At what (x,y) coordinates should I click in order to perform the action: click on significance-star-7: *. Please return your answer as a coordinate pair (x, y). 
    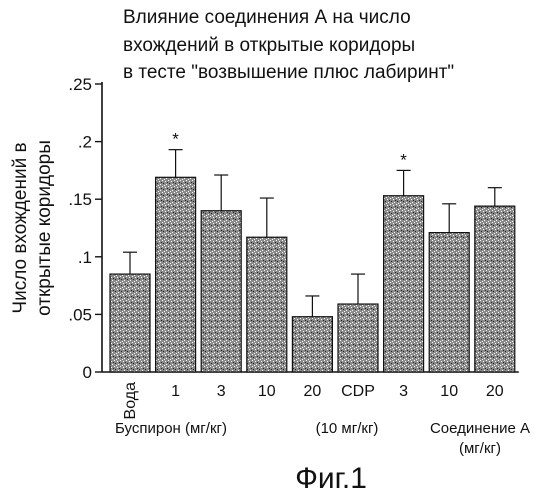
    Looking at the image, I should click on (403, 159).